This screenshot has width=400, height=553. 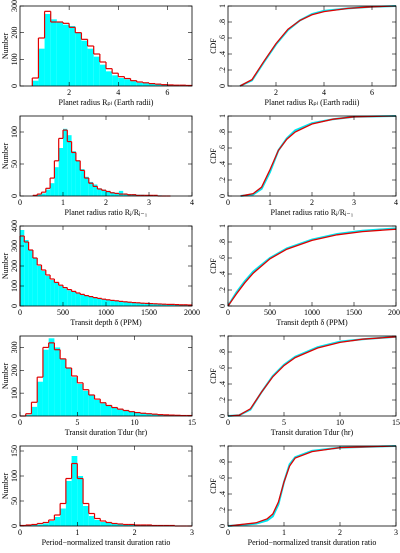 What do you see at coordinates (106, 376) in the screenshot?
I see `plot-frame` at bounding box center [106, 376].